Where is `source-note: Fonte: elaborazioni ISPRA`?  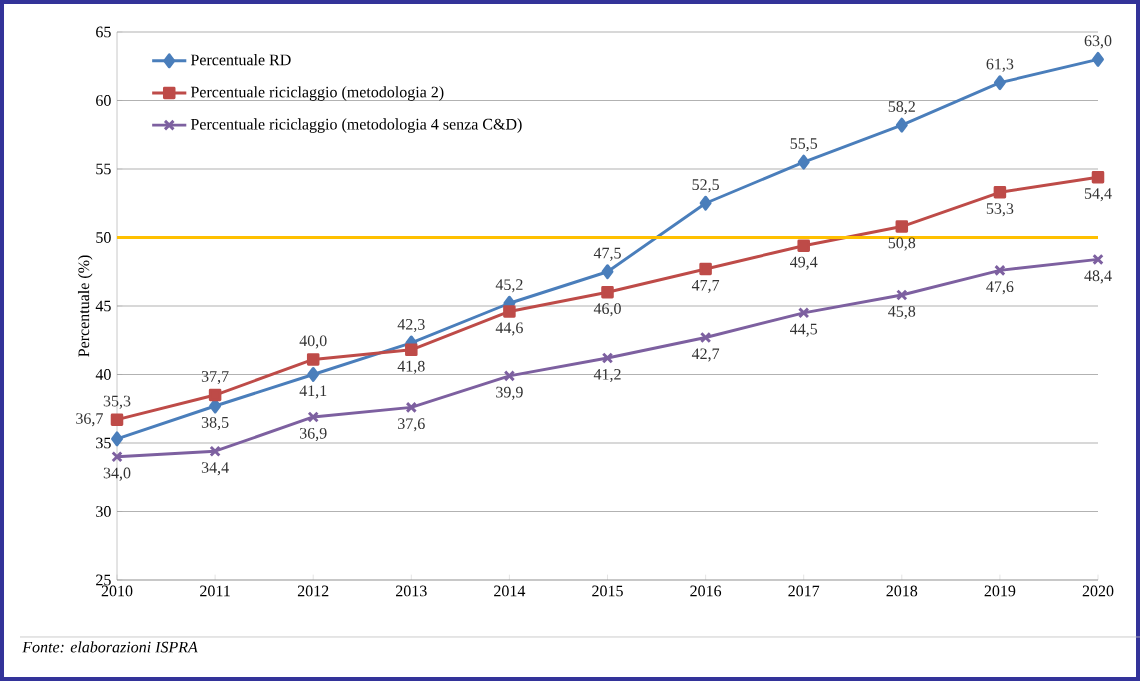 source-note: Fonte: elaborazioni ISPRA is located at coordinates (110, 647).